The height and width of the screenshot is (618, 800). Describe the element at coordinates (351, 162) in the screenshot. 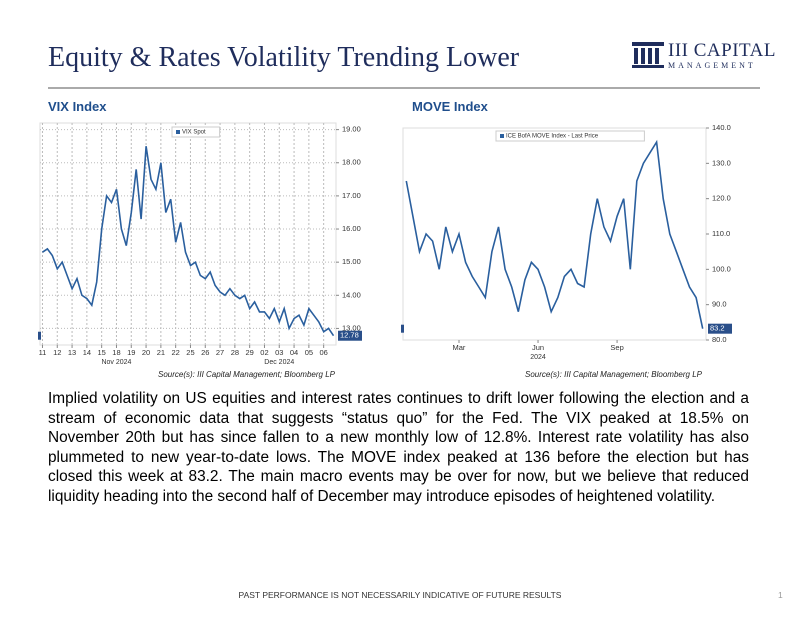

I see `y-tick-label: 18.00` at that location.